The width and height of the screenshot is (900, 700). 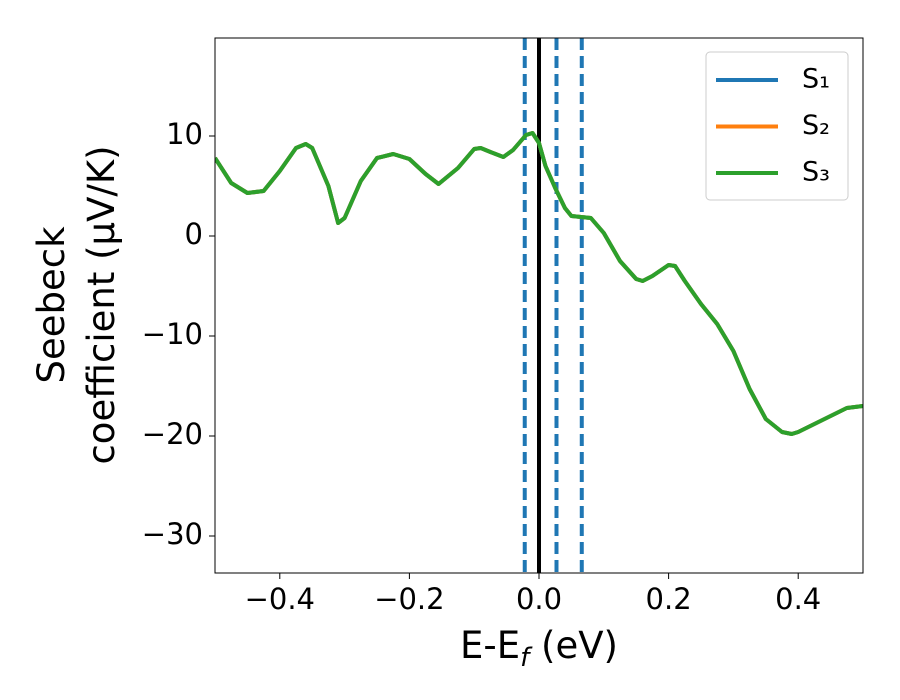 What do you see at coordinates (490, 645) in the screenshot?
I see `x-label-part: E-E` at bounding box center [490, 645].